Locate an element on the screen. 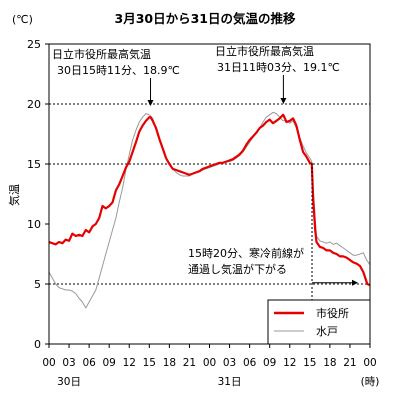  day-label: 31日 is located at coordinates (230, 382).